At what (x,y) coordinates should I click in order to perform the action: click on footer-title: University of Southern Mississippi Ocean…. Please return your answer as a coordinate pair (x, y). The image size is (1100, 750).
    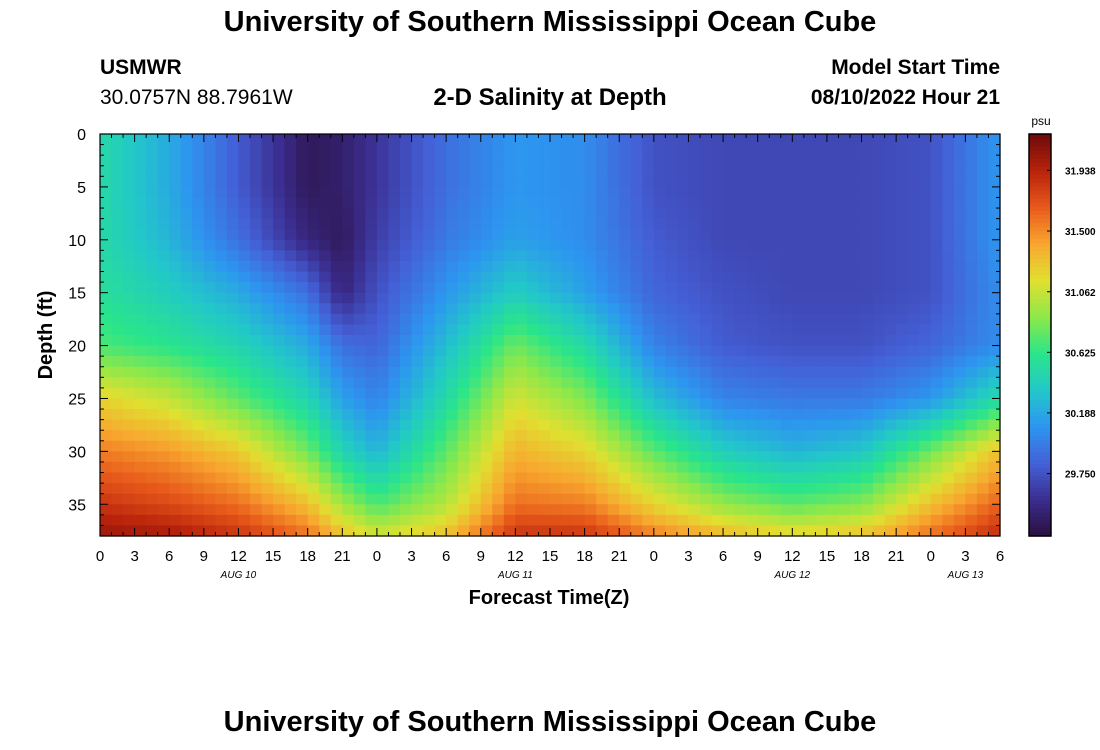
    Looking at the image, I should click on (550, 722).